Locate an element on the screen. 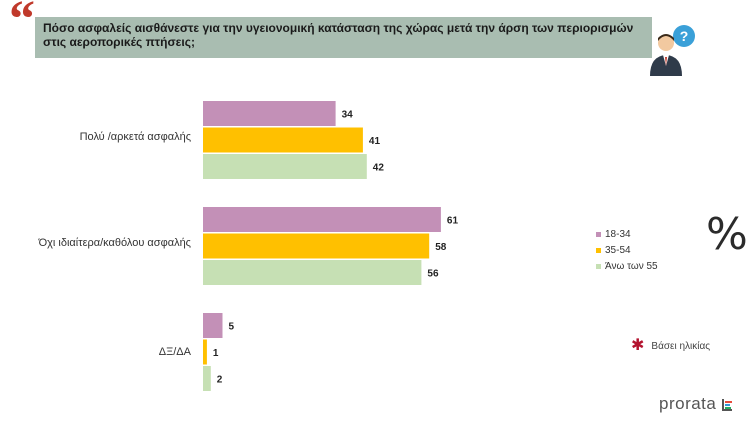 This screenshot has height=421, width=750. data-label: 56 is located at coordinates (433, 274).